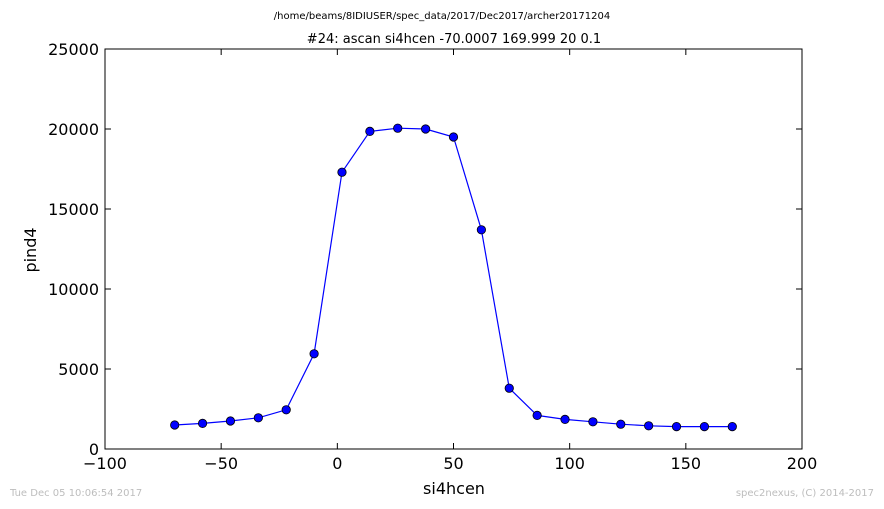 The image size is (884, 509). What do you see at coordinates (686, 463) in the screenshot?
I see `x-tick-label: 150` at bounding box center [686, 463].